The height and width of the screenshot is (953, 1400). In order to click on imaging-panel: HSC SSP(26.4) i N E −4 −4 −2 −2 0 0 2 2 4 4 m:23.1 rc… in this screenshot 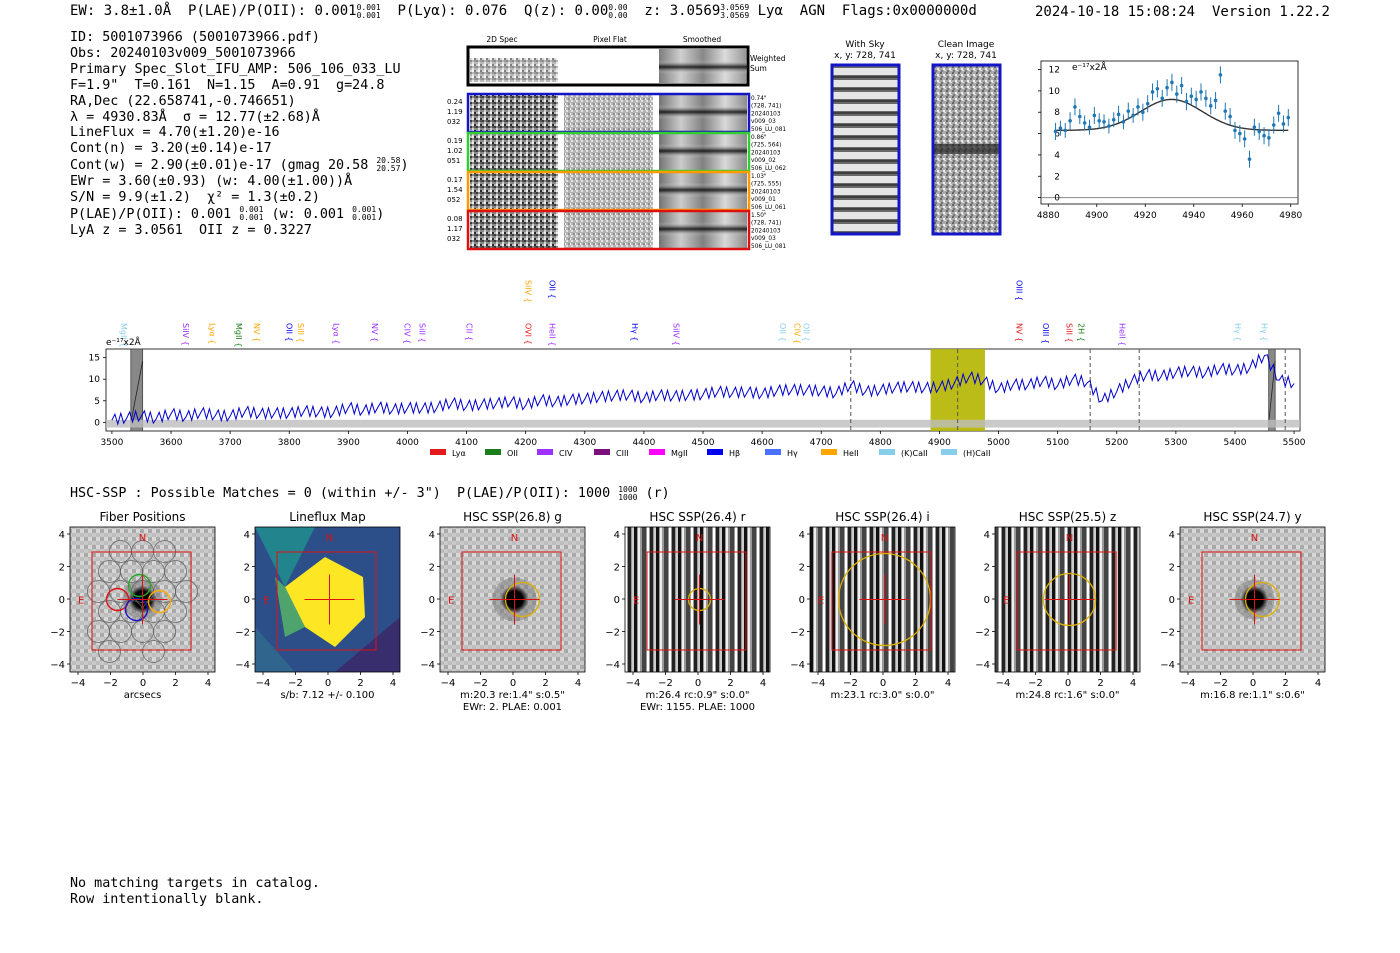, I will do `click(873, 605)`.